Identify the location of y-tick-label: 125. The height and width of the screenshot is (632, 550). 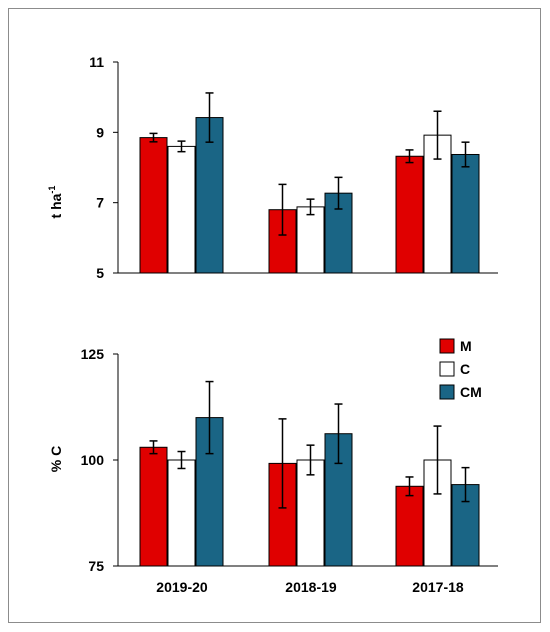
(93, 354).